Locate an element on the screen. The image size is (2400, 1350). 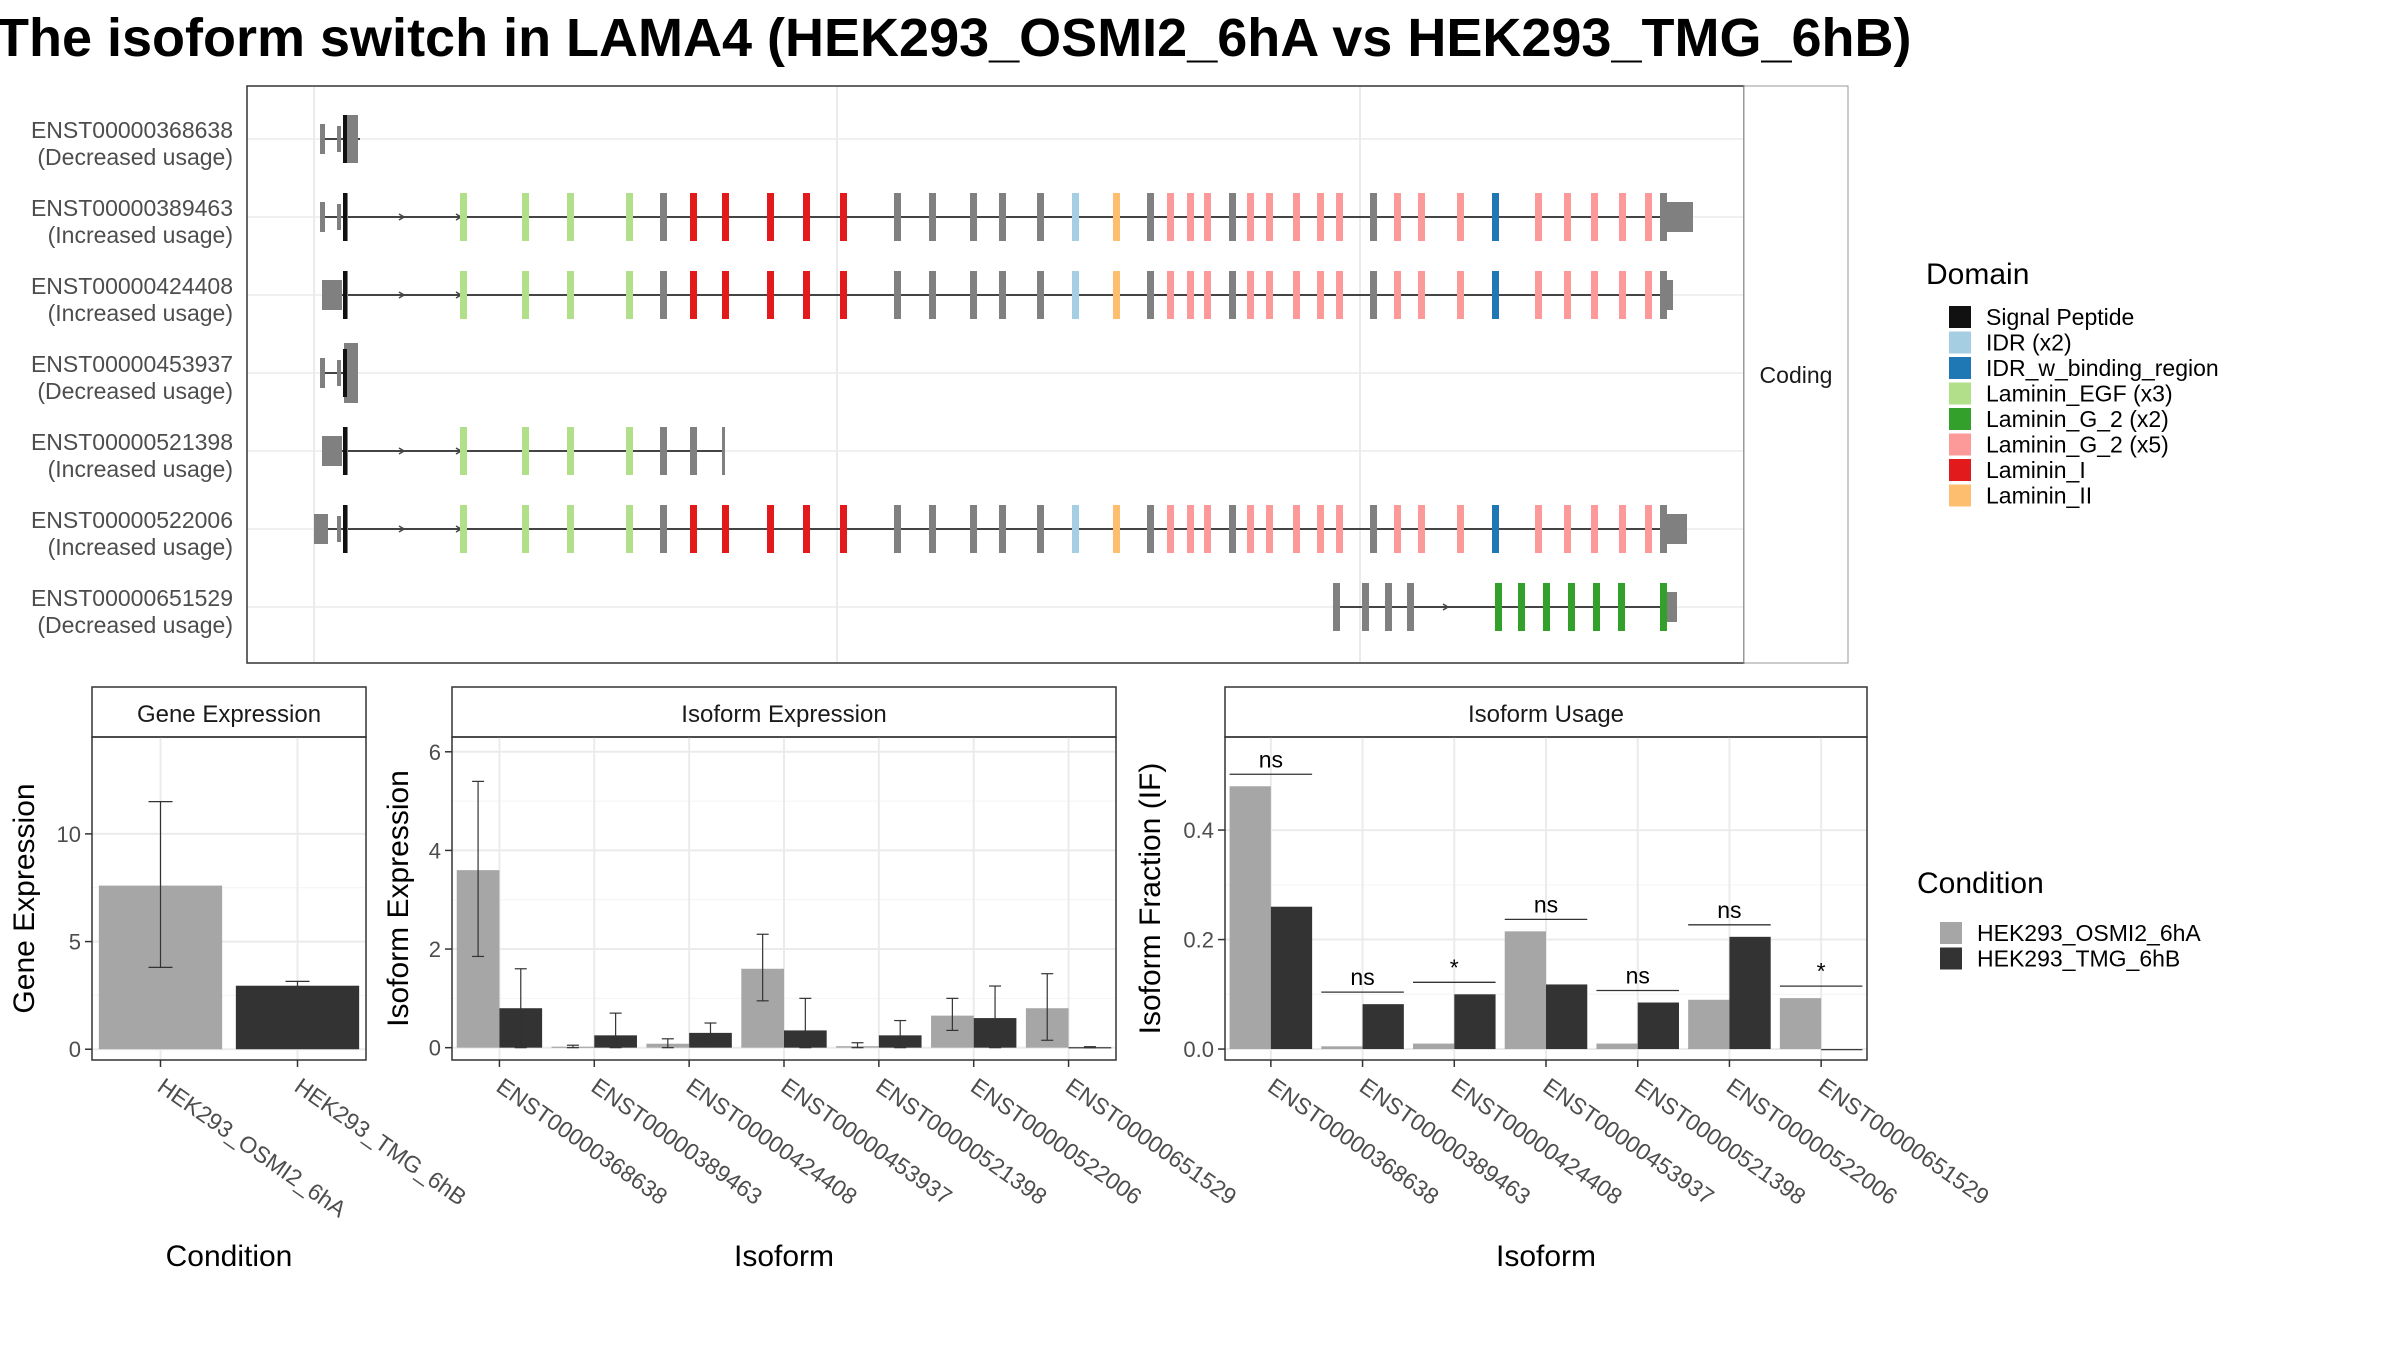
domain-legend-swatch is located at coordinates (1960, 495).